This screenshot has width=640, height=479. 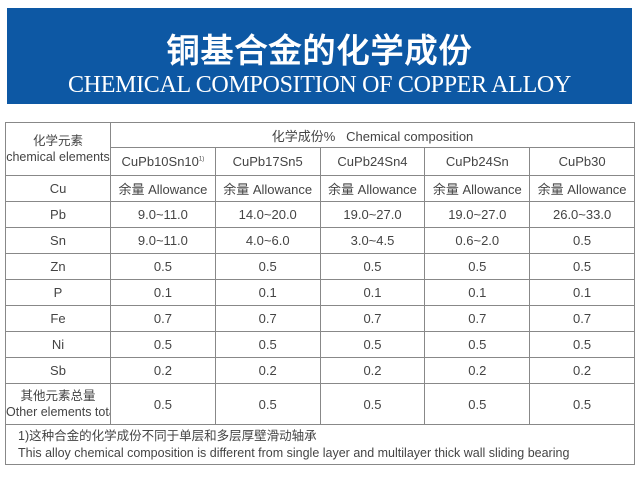 I want to click on alloy-header: CuPb24Sn, so click(x=477, y=161).